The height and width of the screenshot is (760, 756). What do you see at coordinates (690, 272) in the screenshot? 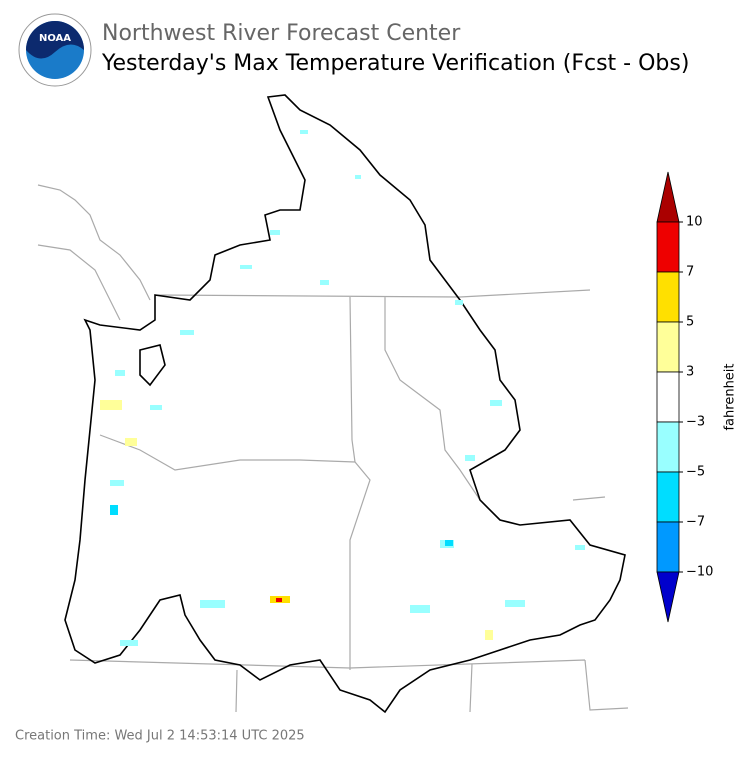
I see `colorbar-tick-label: 7` at bounding box center [690, 272].